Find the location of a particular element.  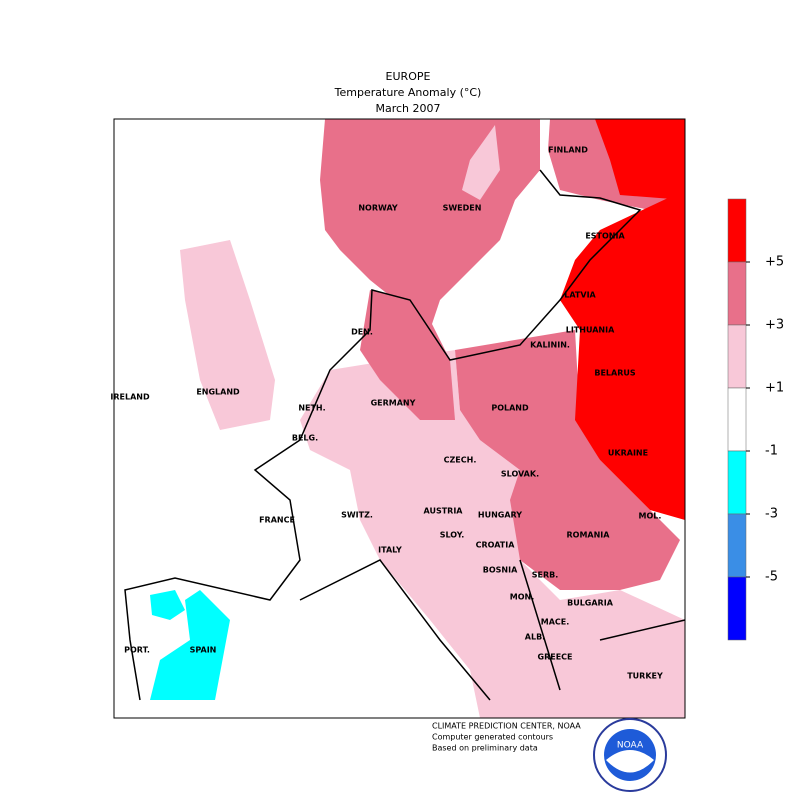

footer-line: Computer generated contours is located at coordinates (492, 737).